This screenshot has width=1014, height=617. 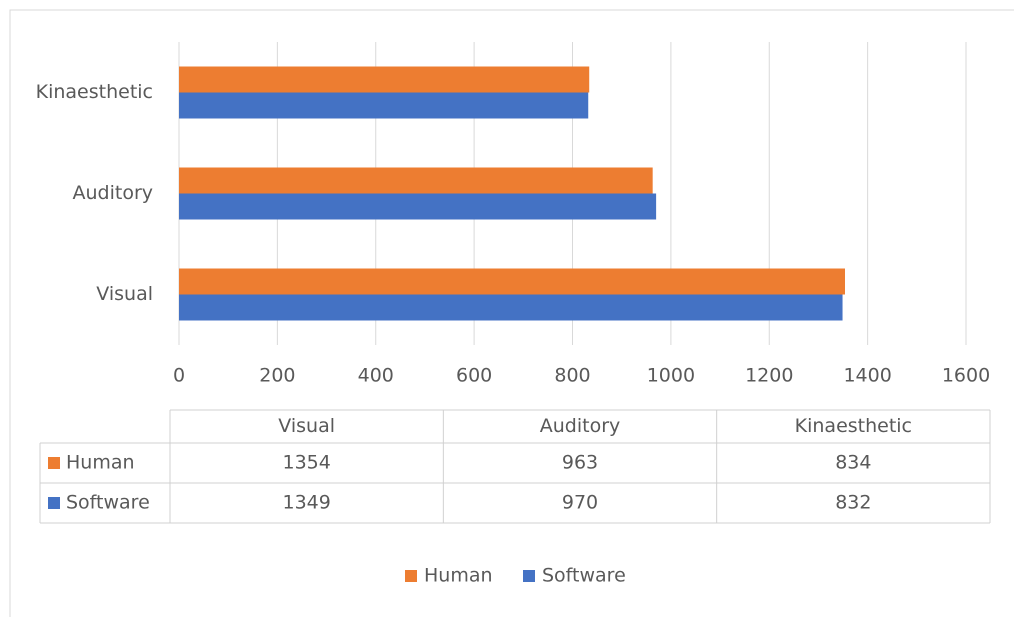 What do you see at coordinates (306, 503) in the screenshot?
I see `table-cell: 1349` at bounding box center [306, 503].